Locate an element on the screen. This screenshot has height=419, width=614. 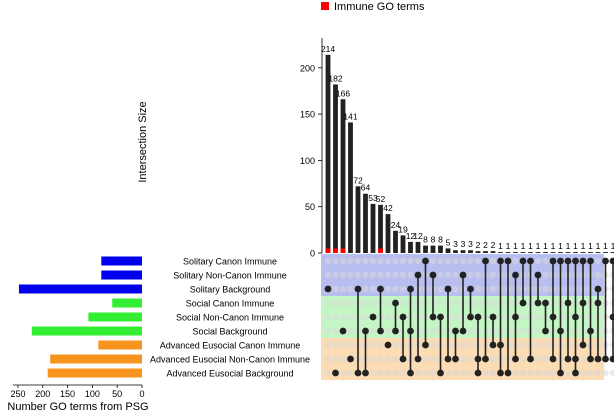
intersection-size-label: 166 is located at coordinates (343, 93).